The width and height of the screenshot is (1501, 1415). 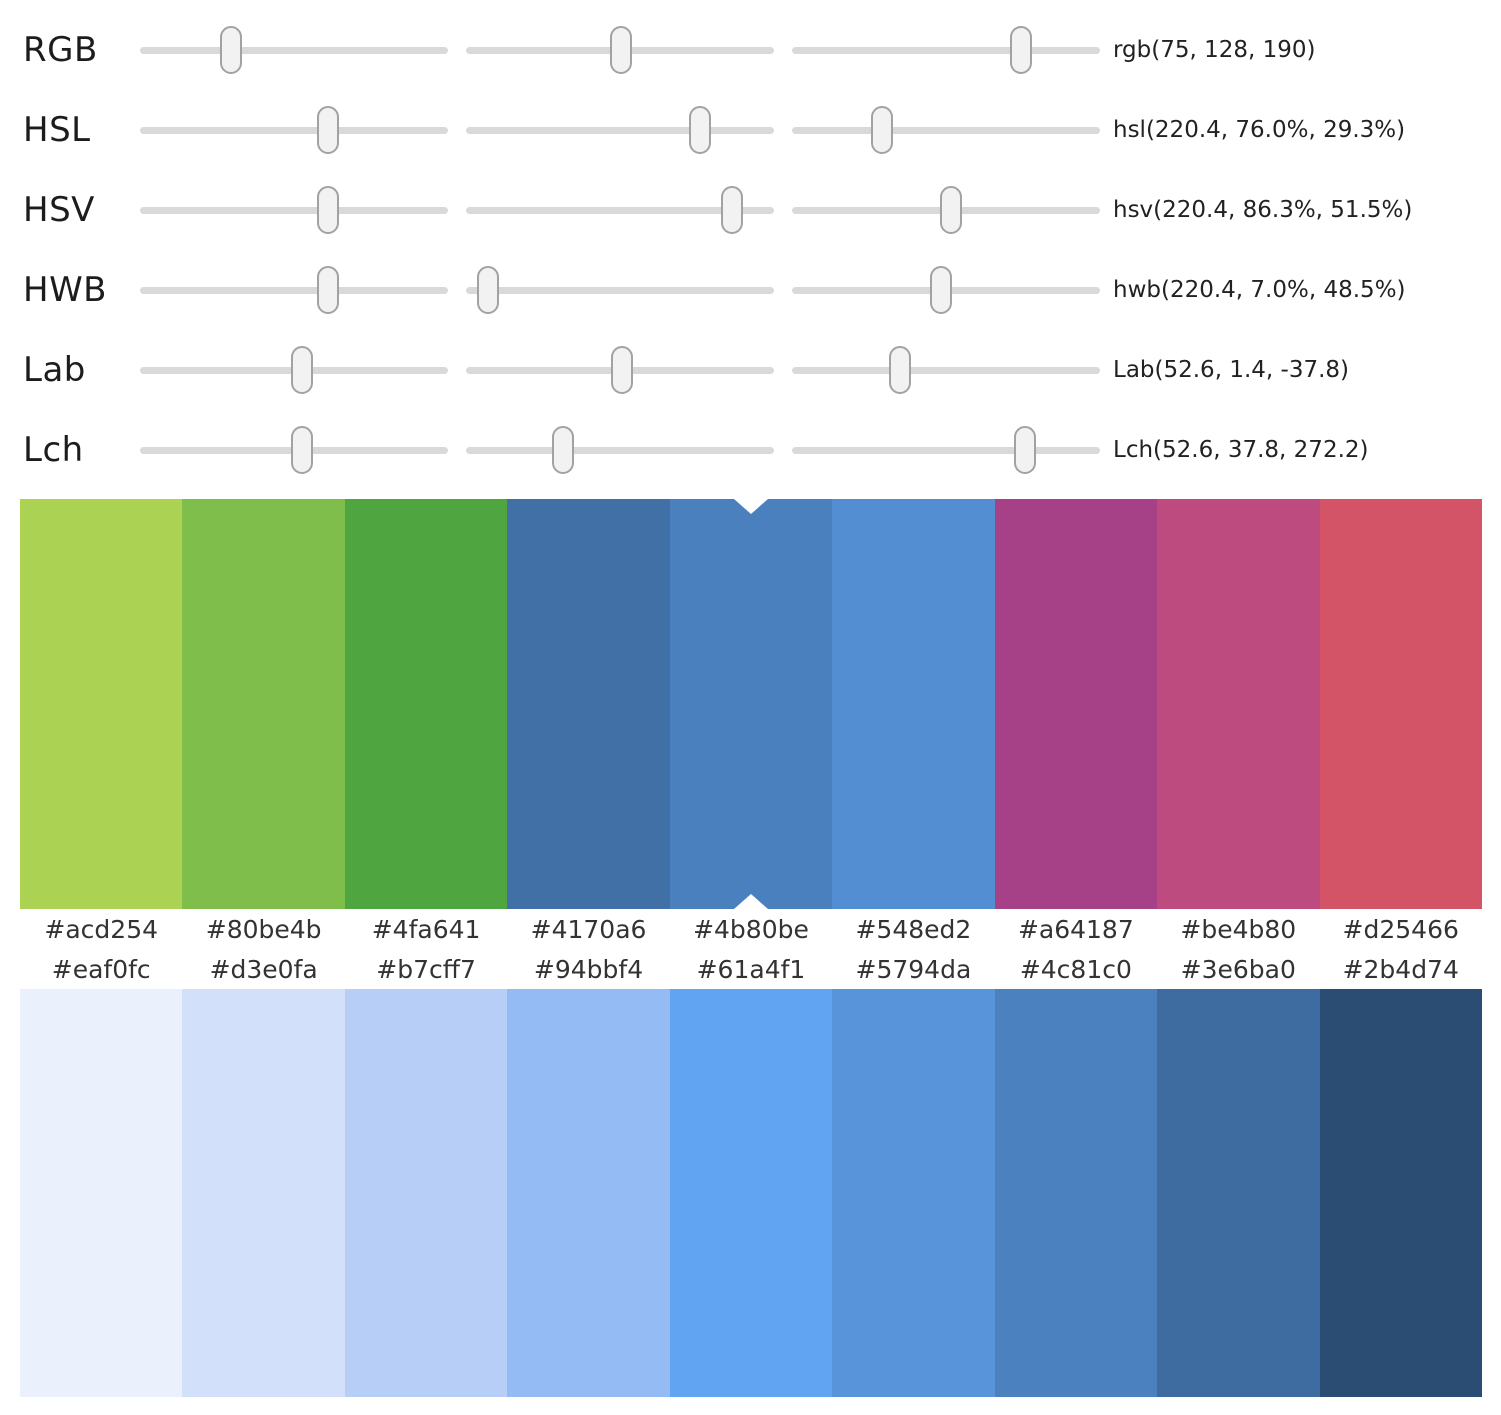 I want to click on slider-row-hsv: HSV hsv(220.4, 86.3%, 51.5%), so click(x=750, y=210).